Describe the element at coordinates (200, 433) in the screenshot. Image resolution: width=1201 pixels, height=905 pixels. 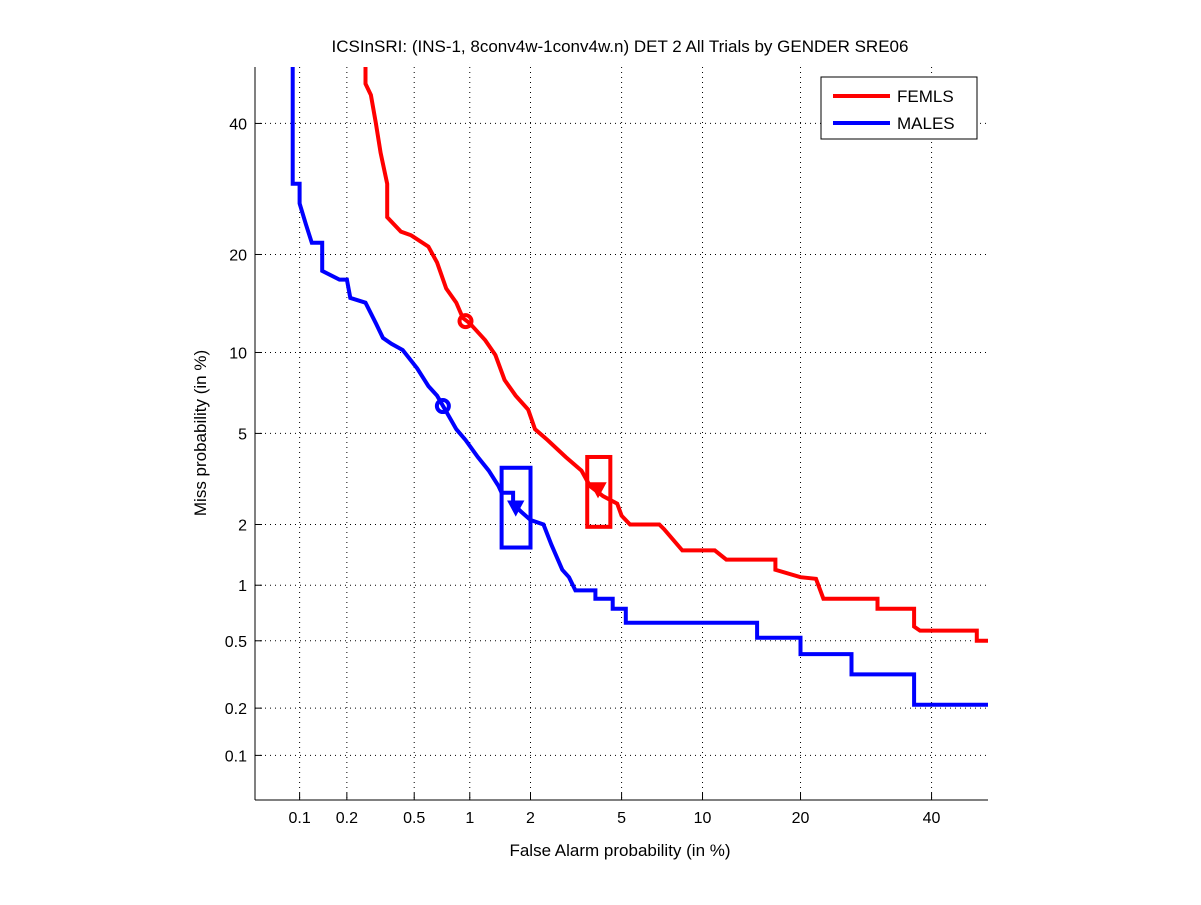
I see `y-axis-label: Miss probability (in %)` at that location.